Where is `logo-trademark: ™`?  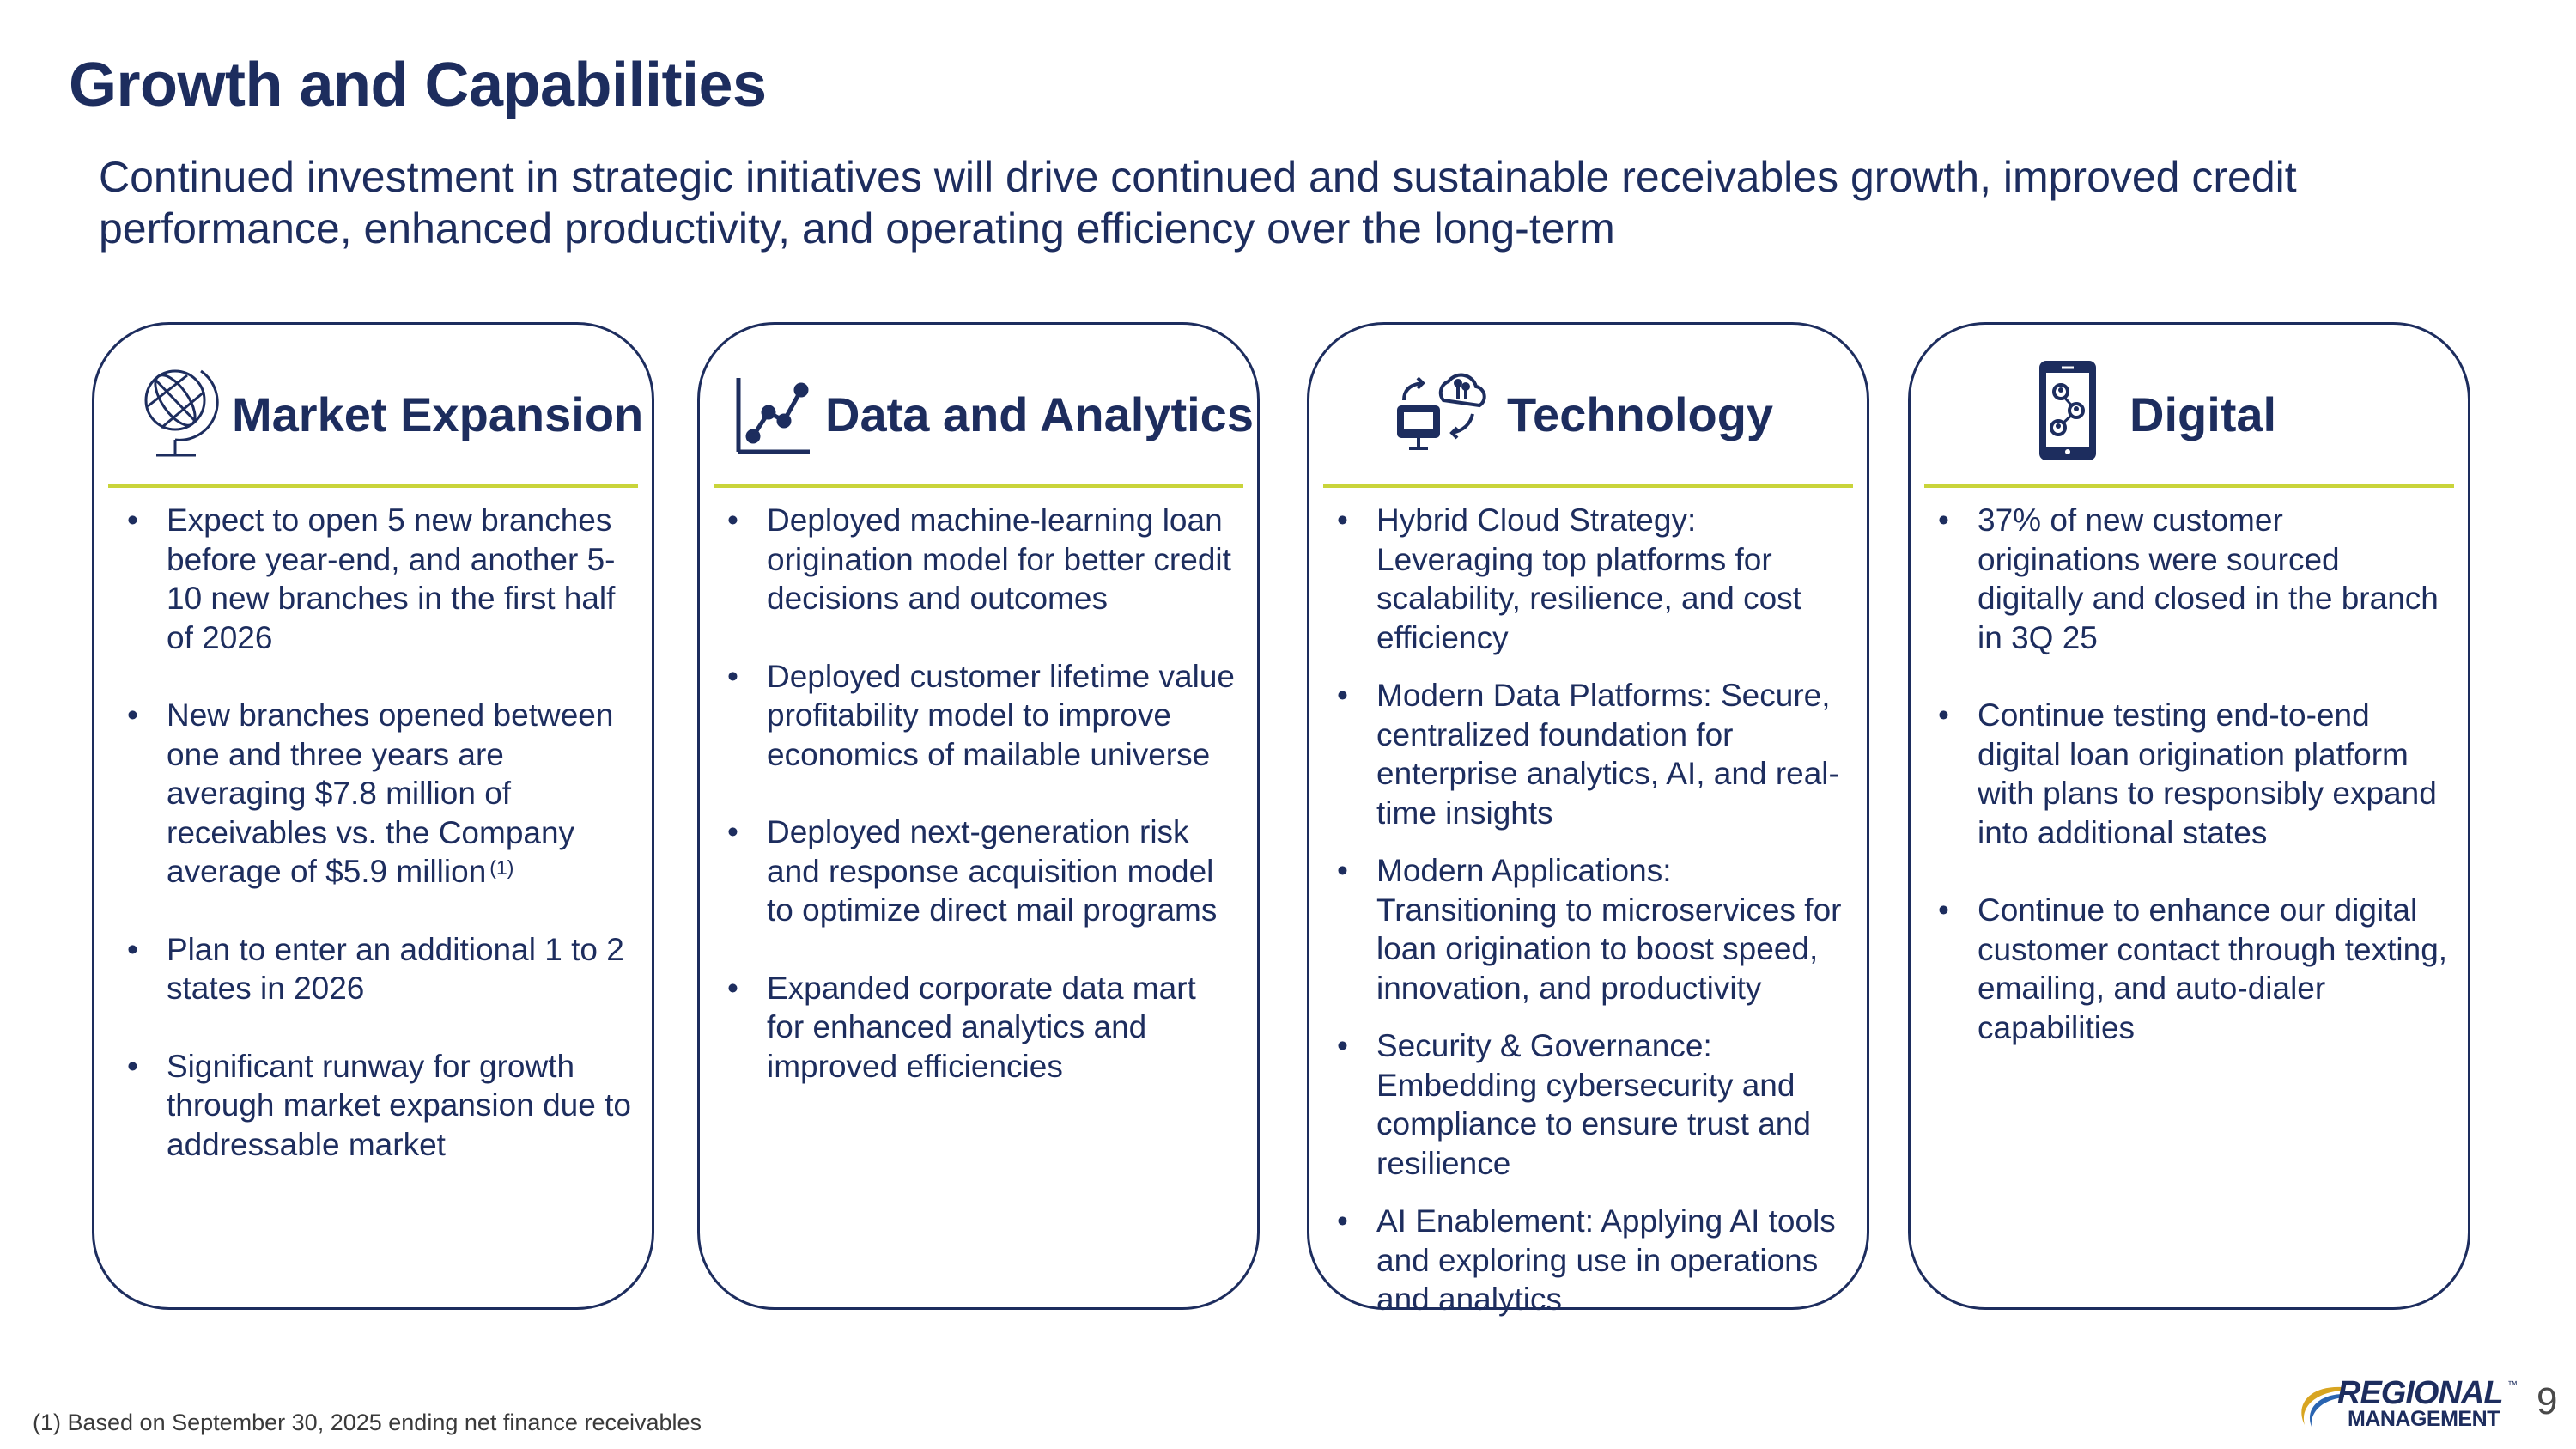
logo-trademark: ™ is located at coordinates (2513, 1385).